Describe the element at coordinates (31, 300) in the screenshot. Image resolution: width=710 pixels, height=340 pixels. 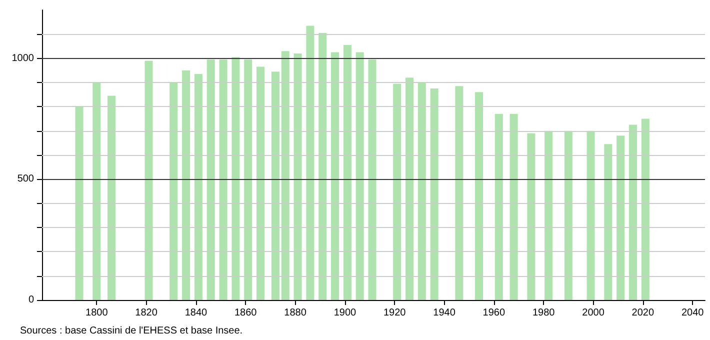
I see `y-tick-label: 0` at that location.